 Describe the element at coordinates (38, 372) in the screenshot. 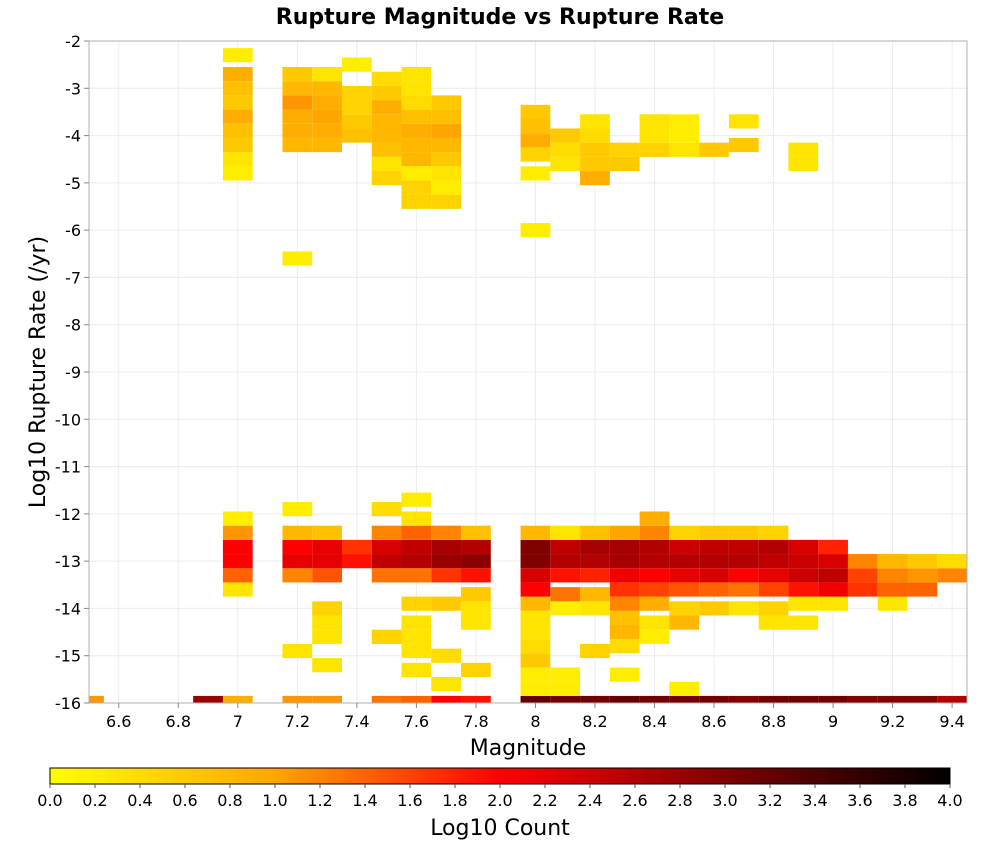

I see `y-axis-label: Log10 Rupture Rate (/yr)` at that location.